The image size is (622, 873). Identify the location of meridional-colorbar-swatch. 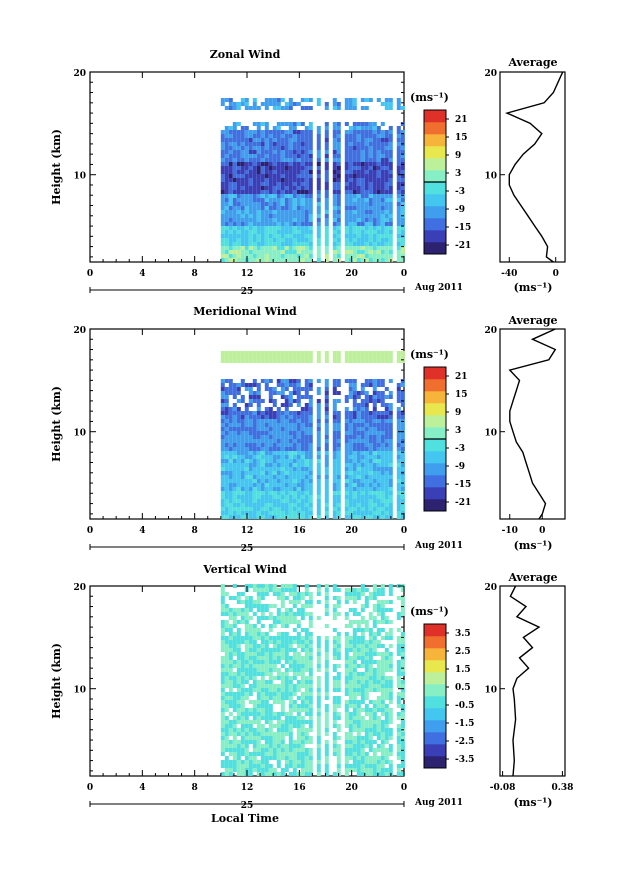
(435, 445).